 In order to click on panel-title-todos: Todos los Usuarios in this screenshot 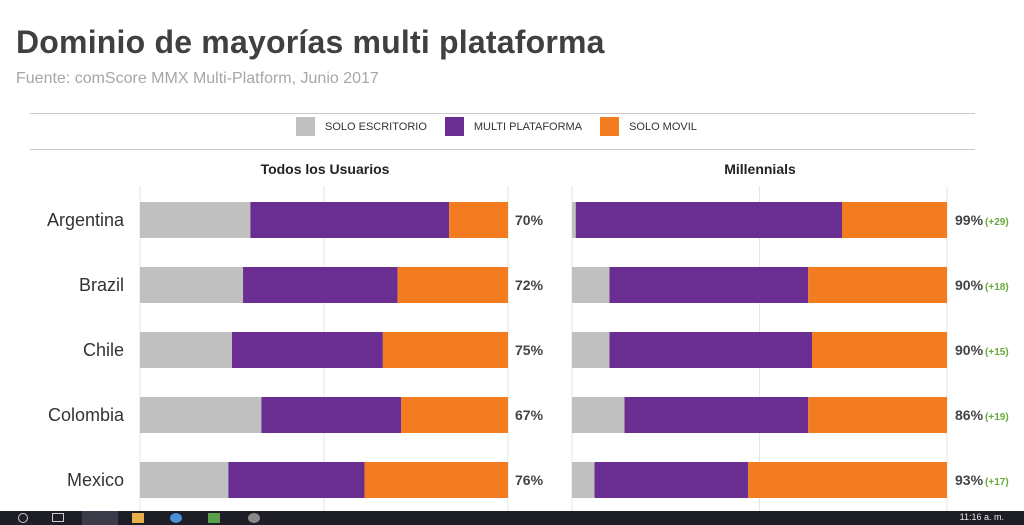, I will do `click(325, 169)`.